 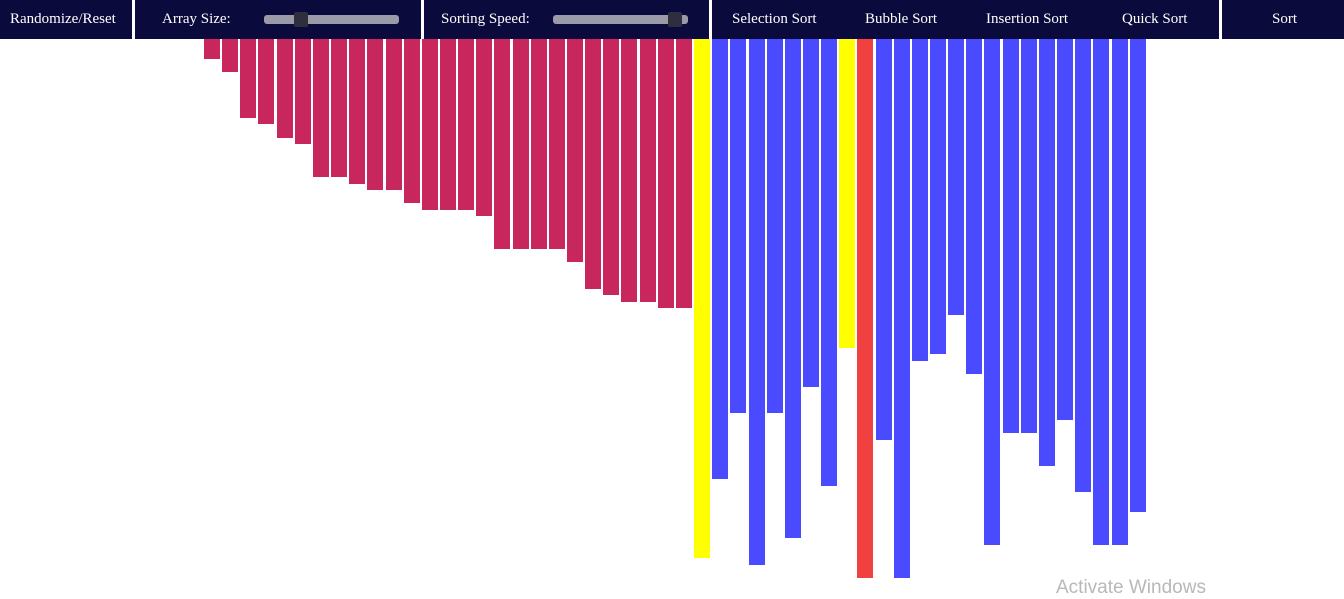 What do you see at coordinates (620, 19) in the screenshot?
I see `sorting-speed-slider` at bounding box center [620, 19].